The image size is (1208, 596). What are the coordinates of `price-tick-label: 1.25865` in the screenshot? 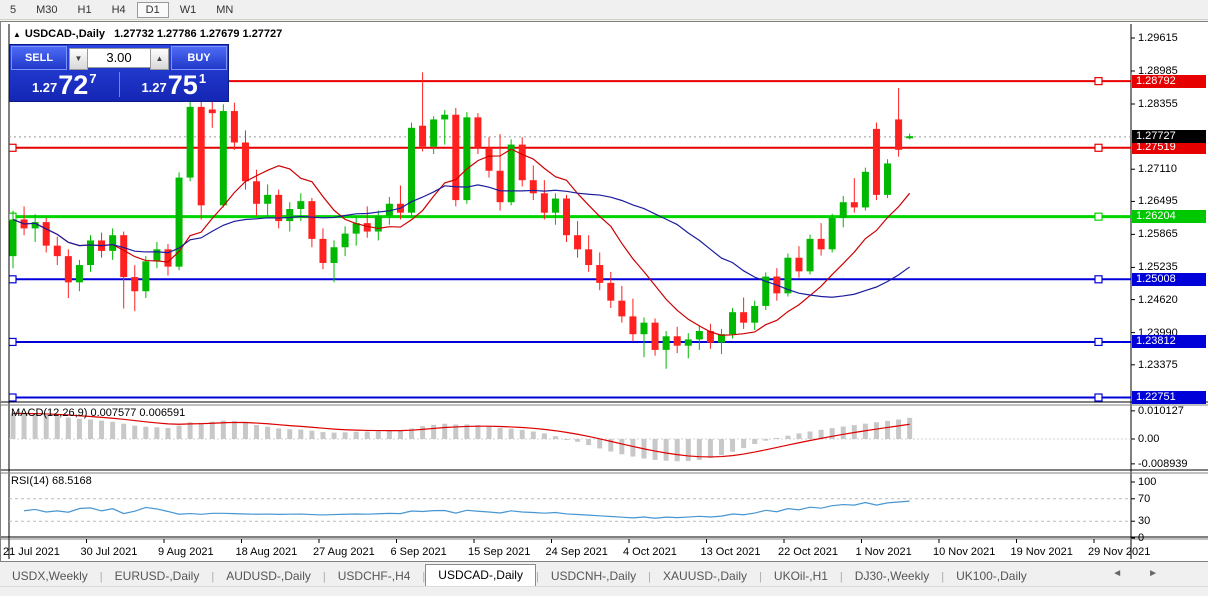 It's located at (1158, 234).